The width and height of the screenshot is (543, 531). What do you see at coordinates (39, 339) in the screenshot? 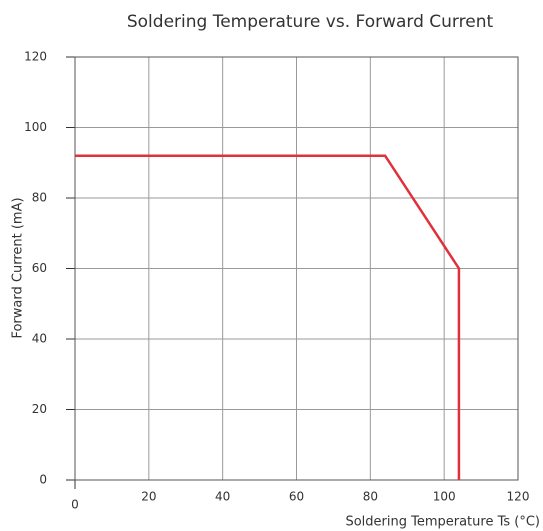
I see `y-tick-label: 40` at bounding box center [39, 339].